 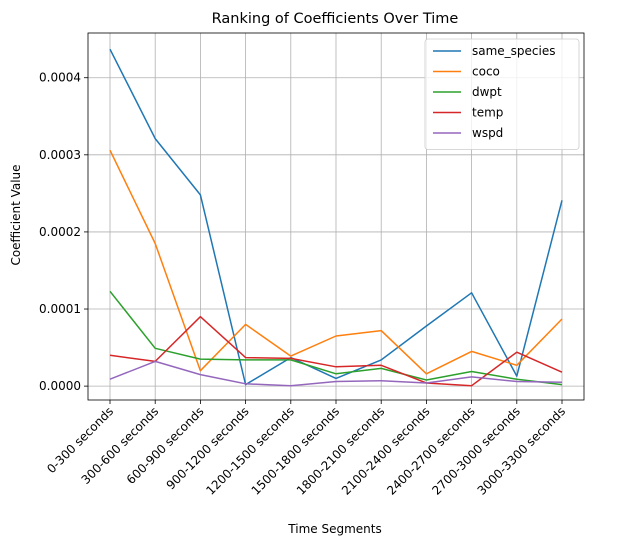 I want to click on legend-label: temp, so click(x=487, y=113).